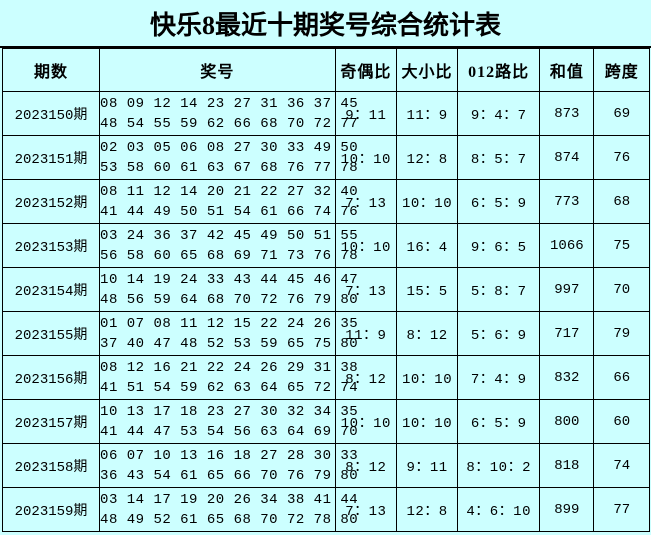 The image size is (651, 535). What do you see at coordinates (499, 113) in the screenshot?
I see `cell-road-012-ratio: 9：4：7` at bounding box center [499, 113].